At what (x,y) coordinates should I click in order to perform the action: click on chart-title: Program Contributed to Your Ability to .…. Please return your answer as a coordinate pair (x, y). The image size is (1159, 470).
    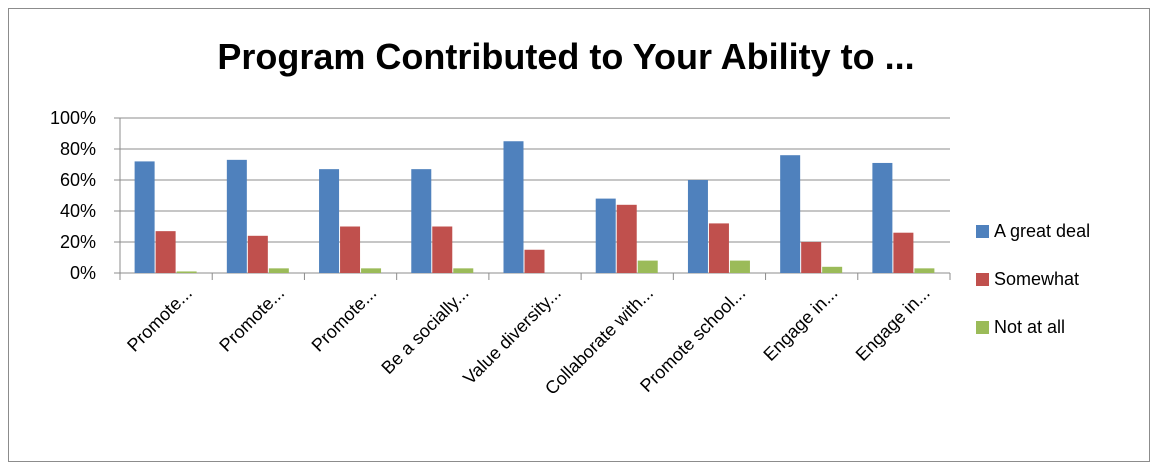
    Looking at the image, I should click on (566, 56).